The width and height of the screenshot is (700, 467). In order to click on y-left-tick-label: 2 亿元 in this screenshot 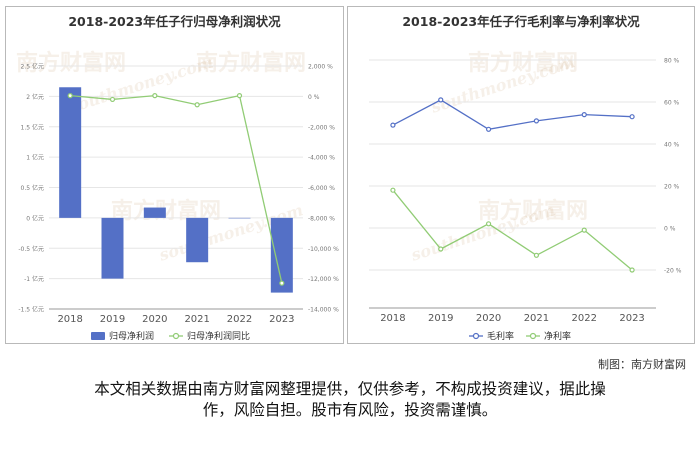, I will do `click(35, 97)`.